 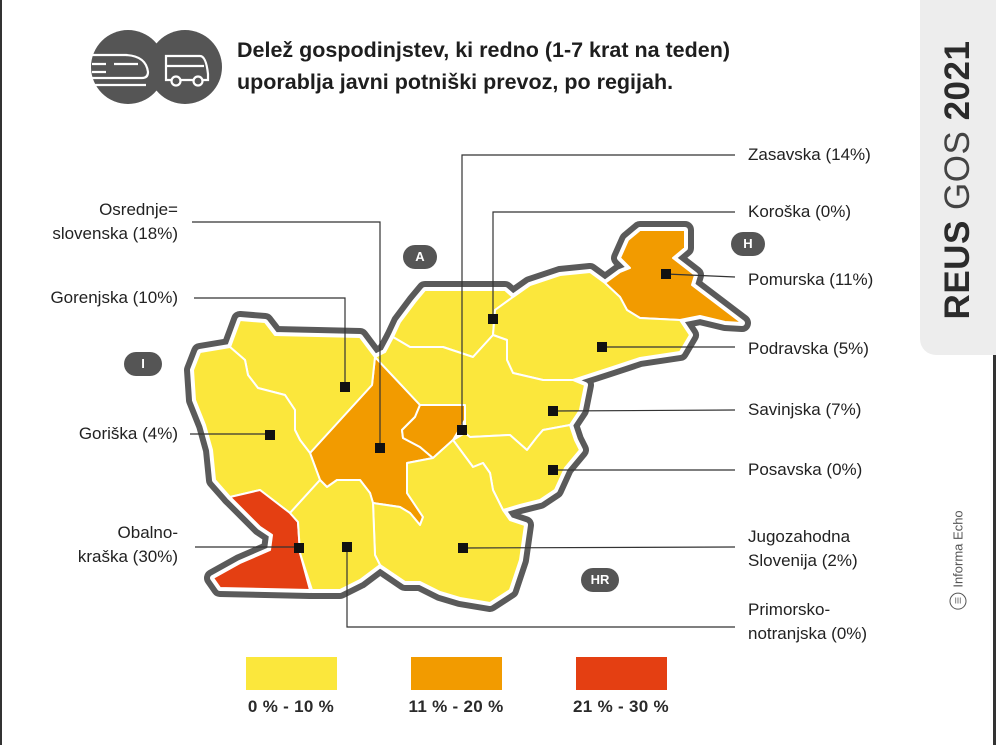 I want to click on leader-osrednjeslovenska, so click(x=286, y=334).